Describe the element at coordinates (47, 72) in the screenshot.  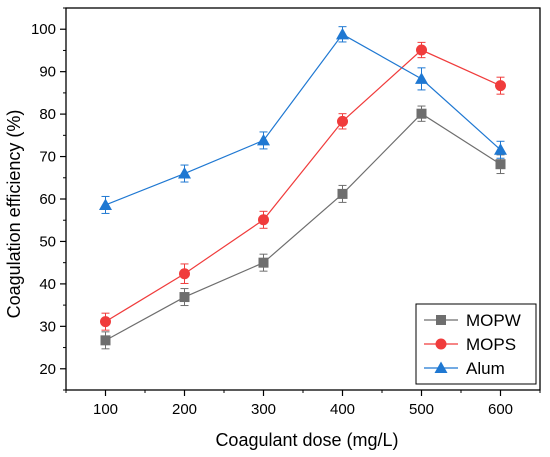
I see `y-tick-label: 90` at that location.